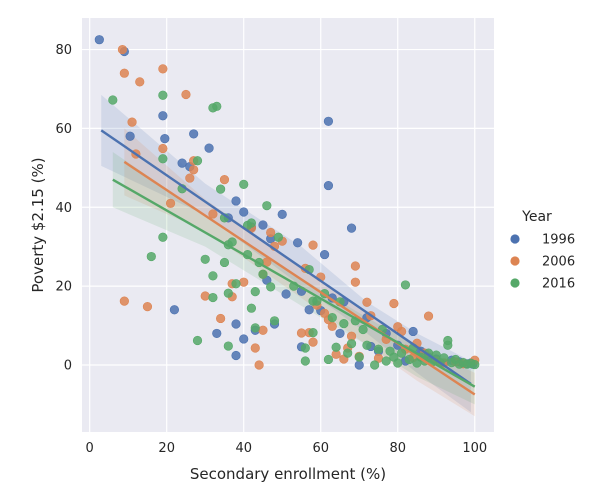  I want to click on y-tick-label: 60, so click(63, 129).